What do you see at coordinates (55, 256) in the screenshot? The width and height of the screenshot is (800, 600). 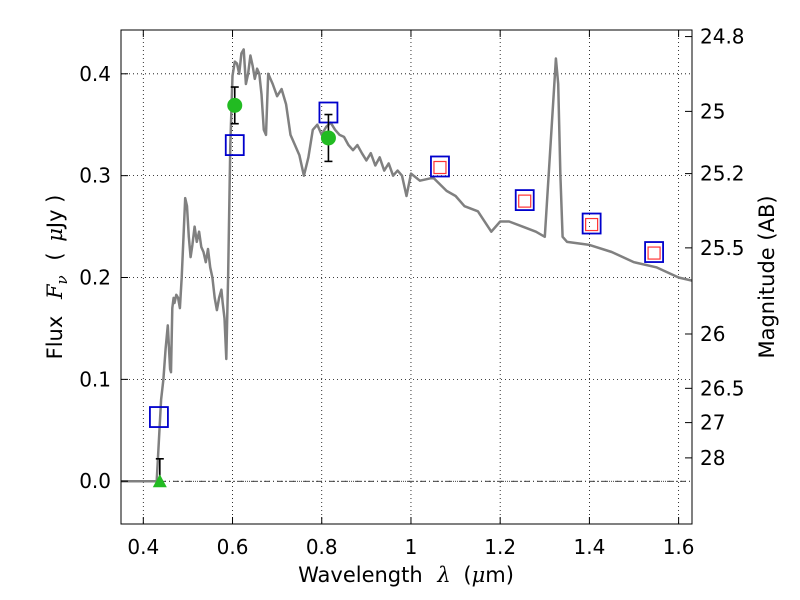 I see `y-axis-label-unit-open: (` at bounding box center [55, 256].